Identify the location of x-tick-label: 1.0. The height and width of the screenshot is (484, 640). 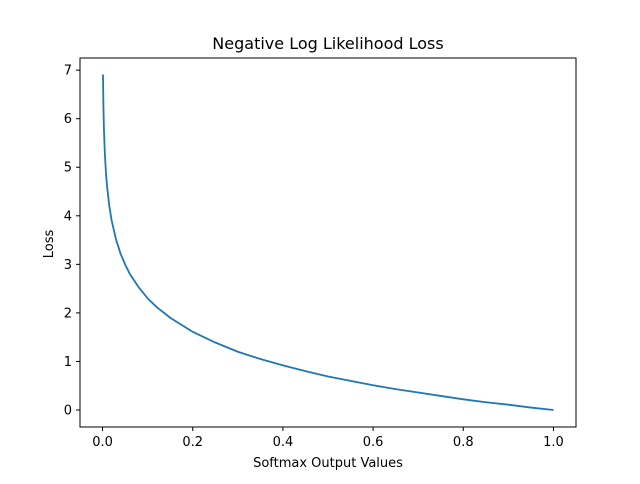
(553, 442).